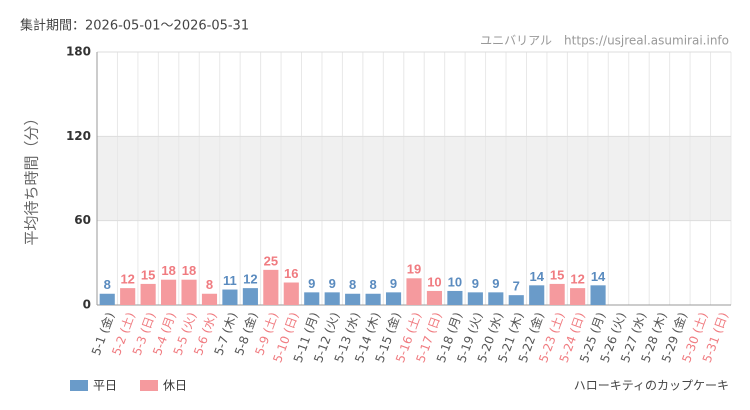  I want to click on y-axis-label: 平均待ち時間（分）, so click(32, 177).